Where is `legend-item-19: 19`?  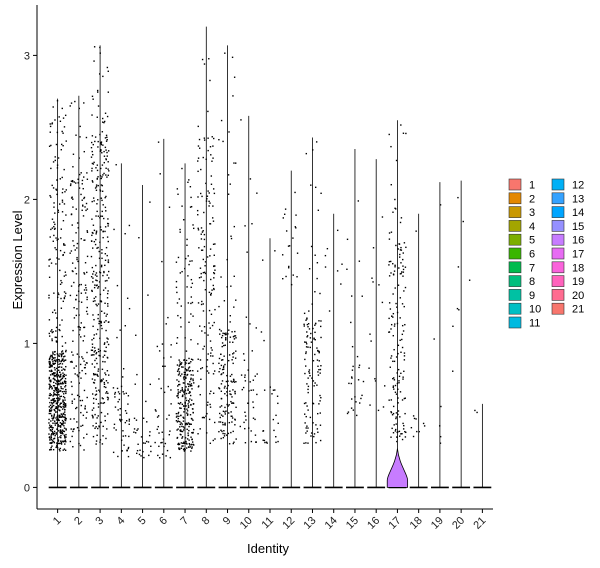 legend-item-19: 19 is located at coordinates (567, 281).